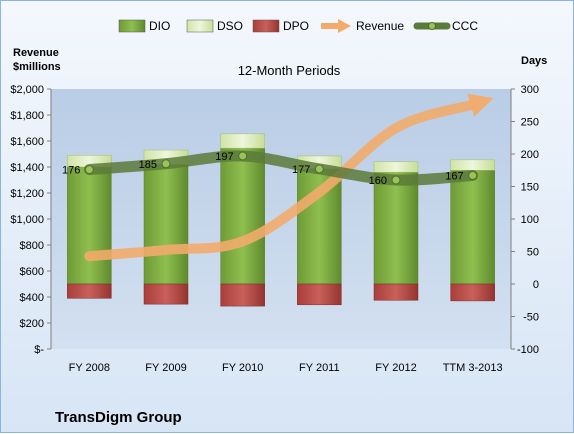 The height and width of the screenshot is (434, 574). I want to click on left-tick-label: $1,000, so click(27, 220).